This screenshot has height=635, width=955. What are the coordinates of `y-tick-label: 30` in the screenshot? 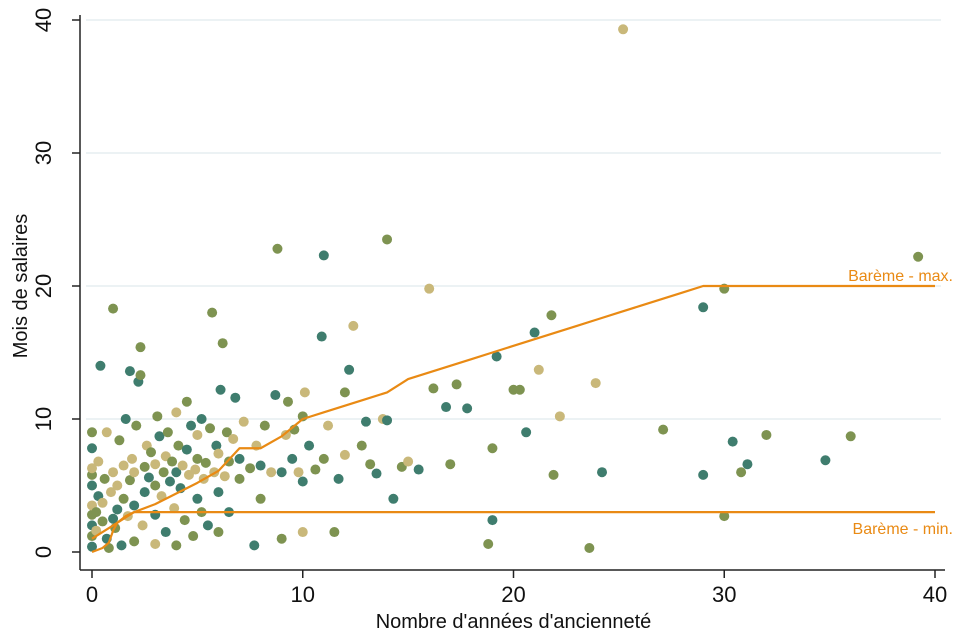 It's located at (43, 153).